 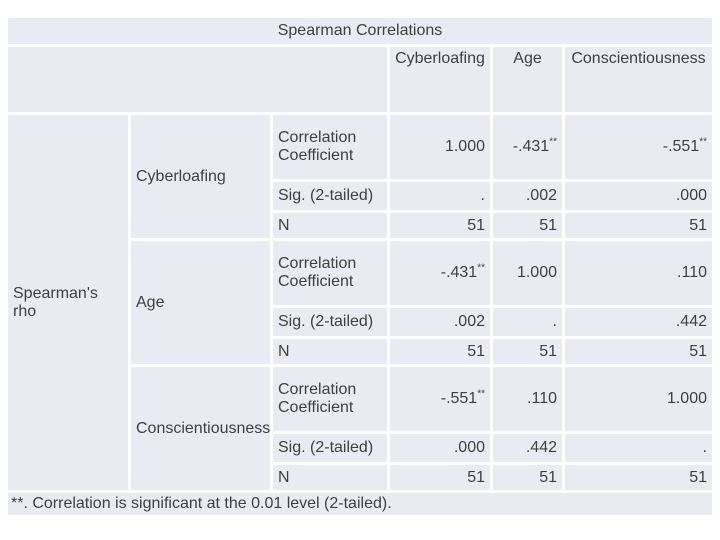 I want to click on variable-label-age: Age, so click(x=200, y=302).